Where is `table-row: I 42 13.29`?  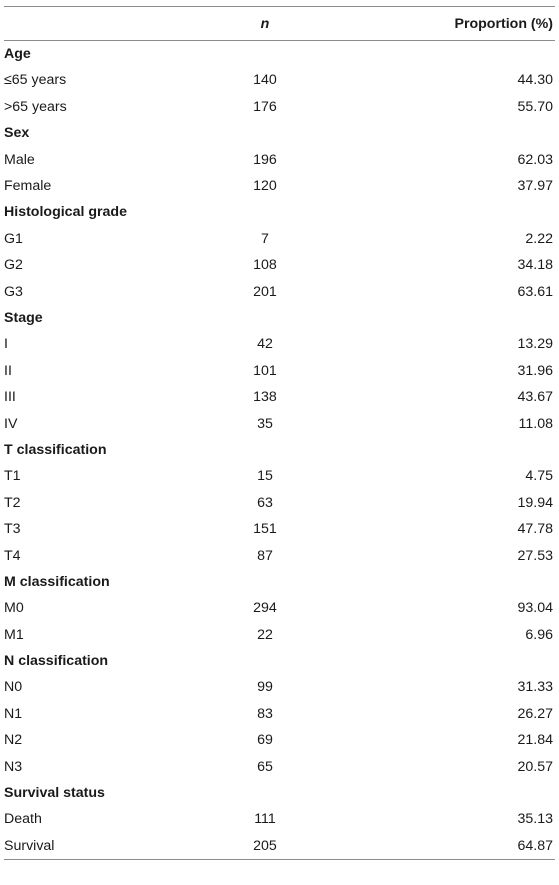 table-row: I 42 13.29 is located at coordinates (279, 344).